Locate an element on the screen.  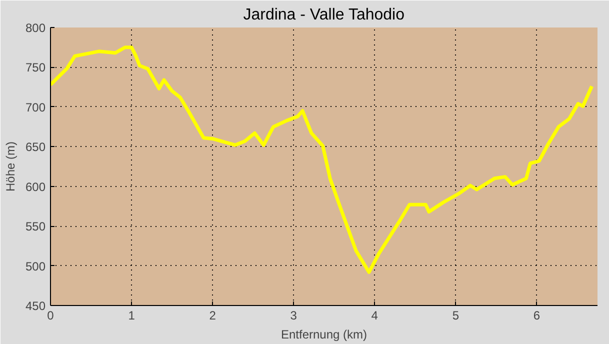
x-tick-label: 2 is located at coordinates (212, 315).